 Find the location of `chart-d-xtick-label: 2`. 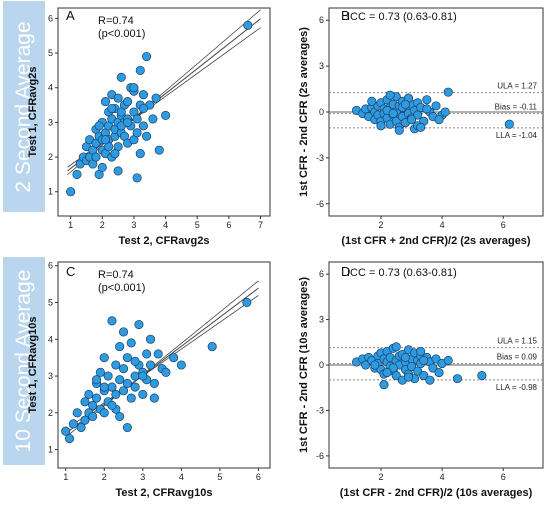

chart-d-xtick-label: 2 is located at coordinates (380, 477).